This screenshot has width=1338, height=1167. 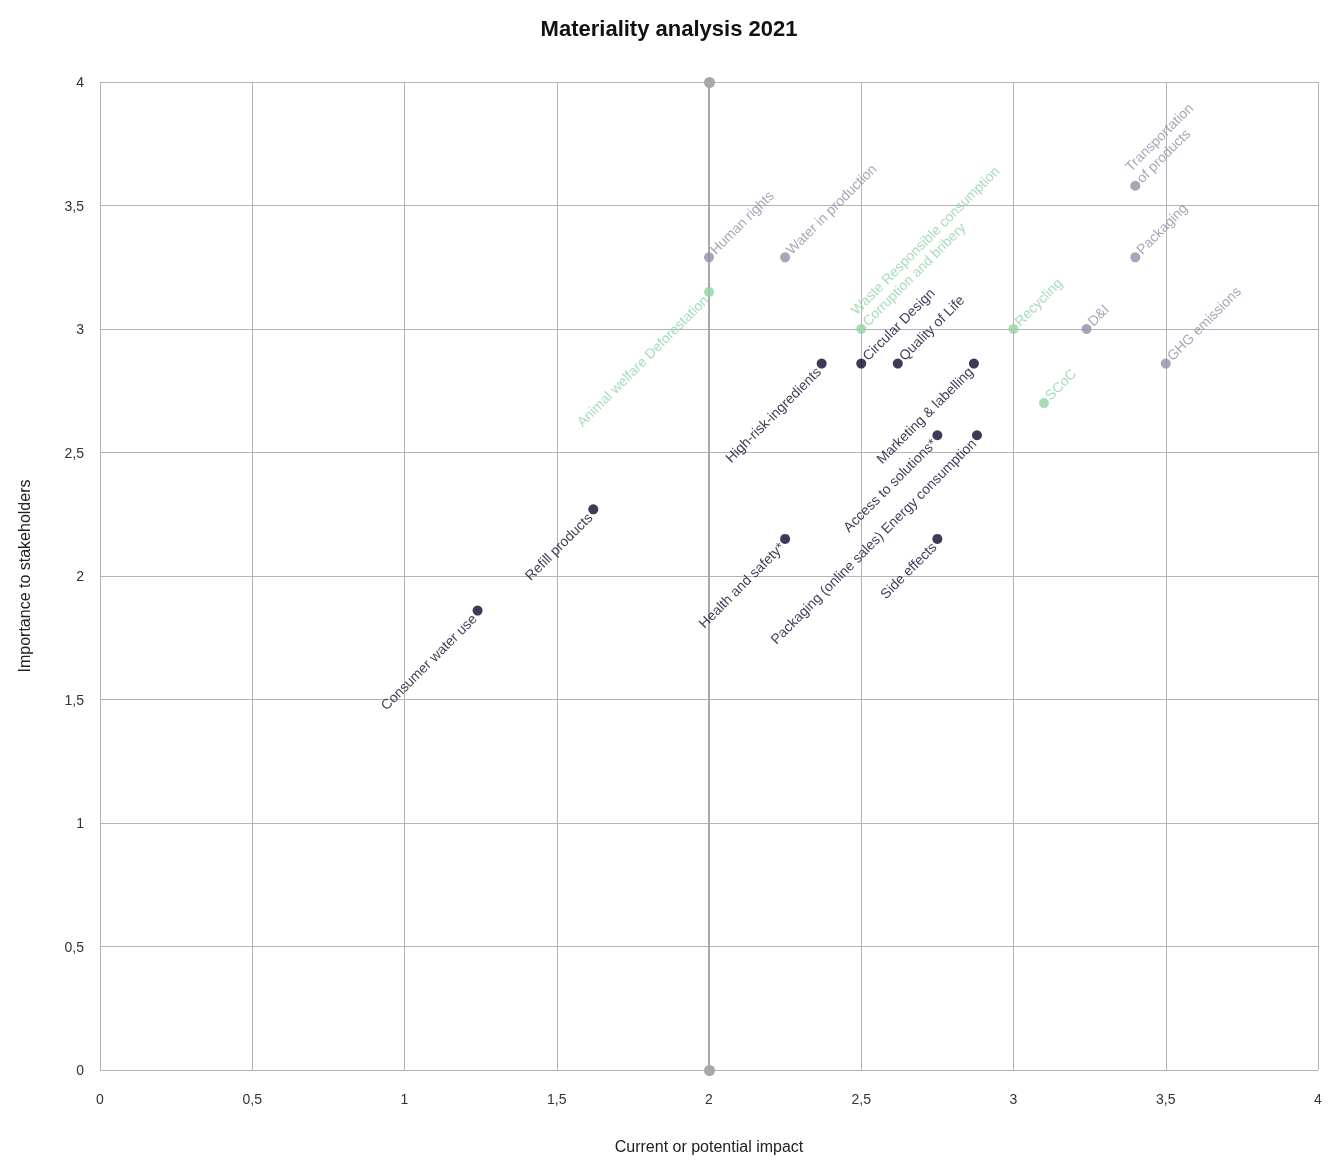 I want to click on x-tick-label: 3, so click(x=1013, y=1099).